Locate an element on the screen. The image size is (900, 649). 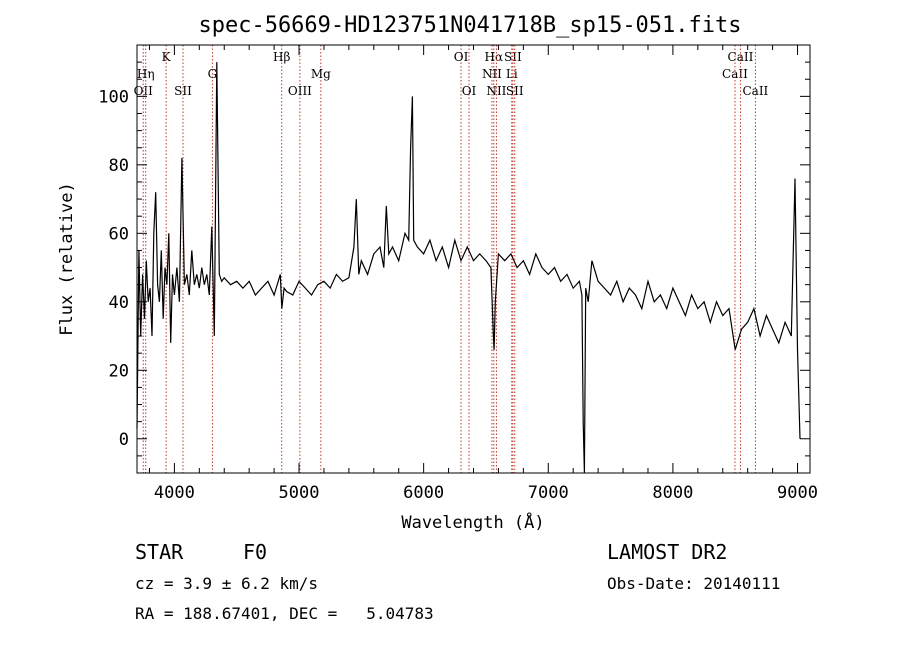
x-tick-label: 4000 is located at coordinates (174, 493).